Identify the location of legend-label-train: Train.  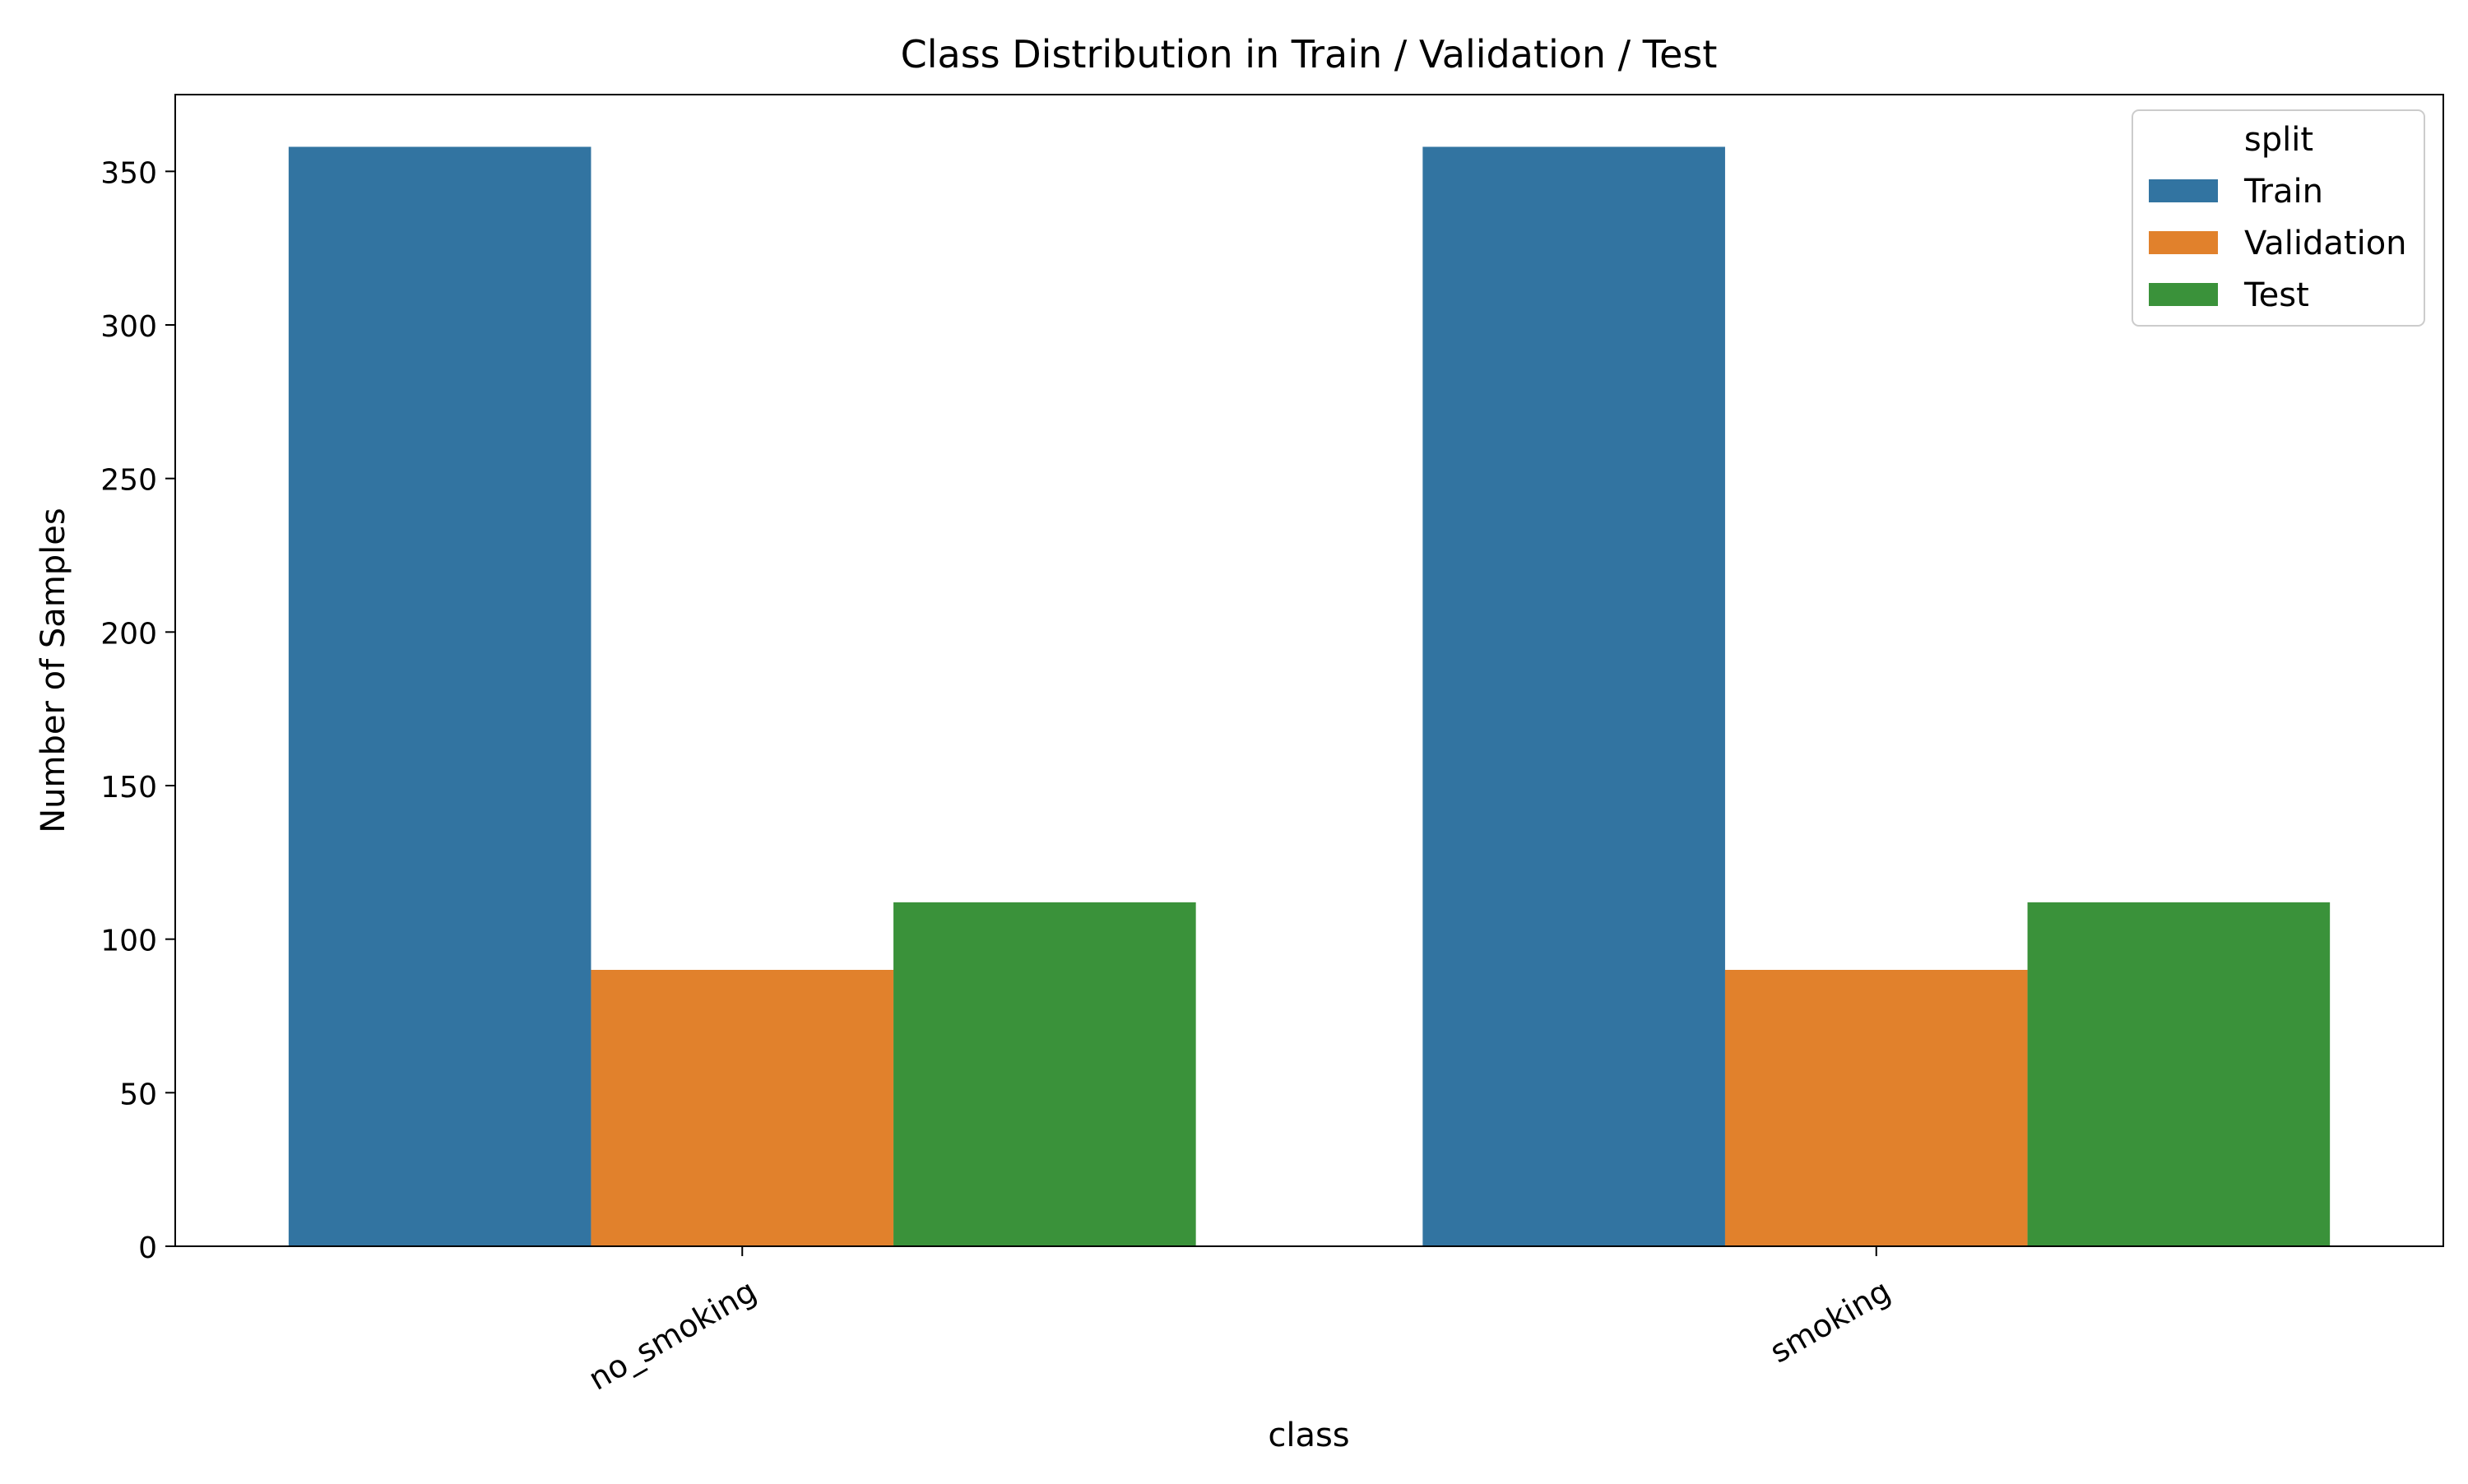
(2283, 192).